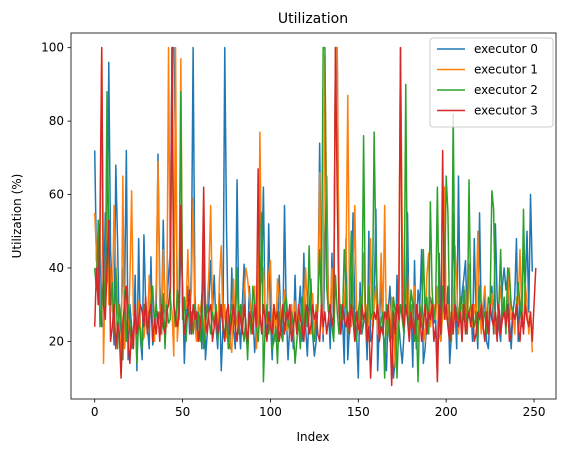  What do you see at coordinates (270, 412) in the screenshot?
I see `x-tick-label: 100` at bounding box center [270, 412].